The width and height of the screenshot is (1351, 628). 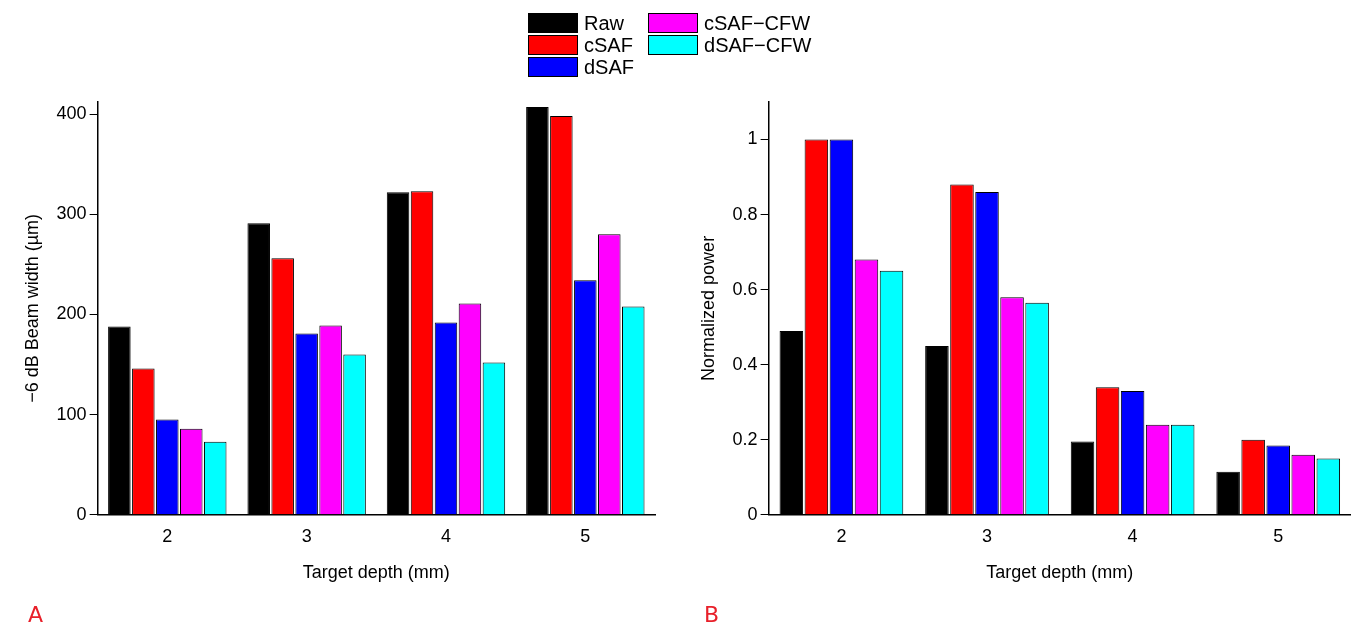 What do you see at coordinates (707, 308) in the screenshot?
I see `y-axis-title: Normalized power` at bounding box center [707, 308].